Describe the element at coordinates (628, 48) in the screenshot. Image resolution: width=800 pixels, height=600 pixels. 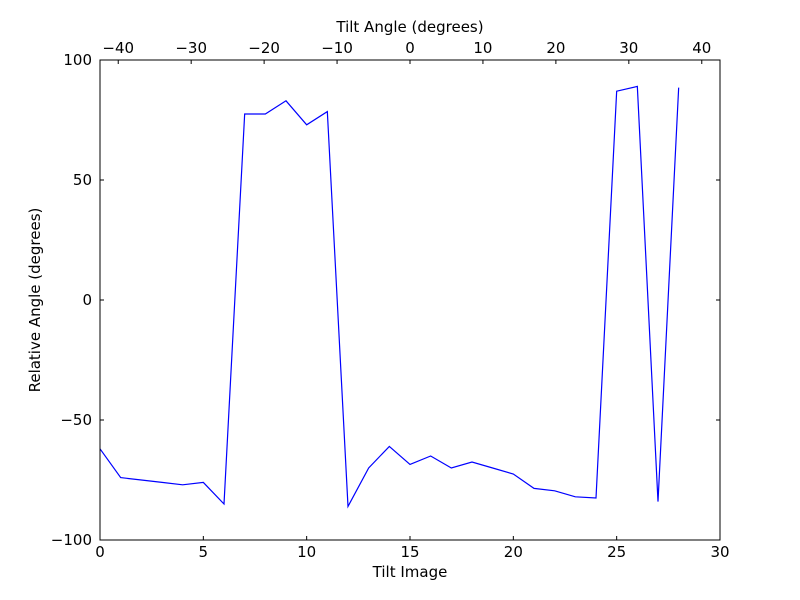
I see `x2-tick-label: 30` at that location.